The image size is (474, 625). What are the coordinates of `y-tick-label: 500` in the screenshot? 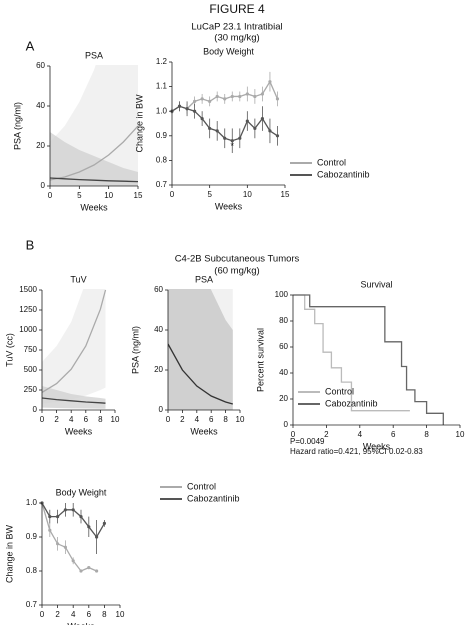 It's located at (31, 369).